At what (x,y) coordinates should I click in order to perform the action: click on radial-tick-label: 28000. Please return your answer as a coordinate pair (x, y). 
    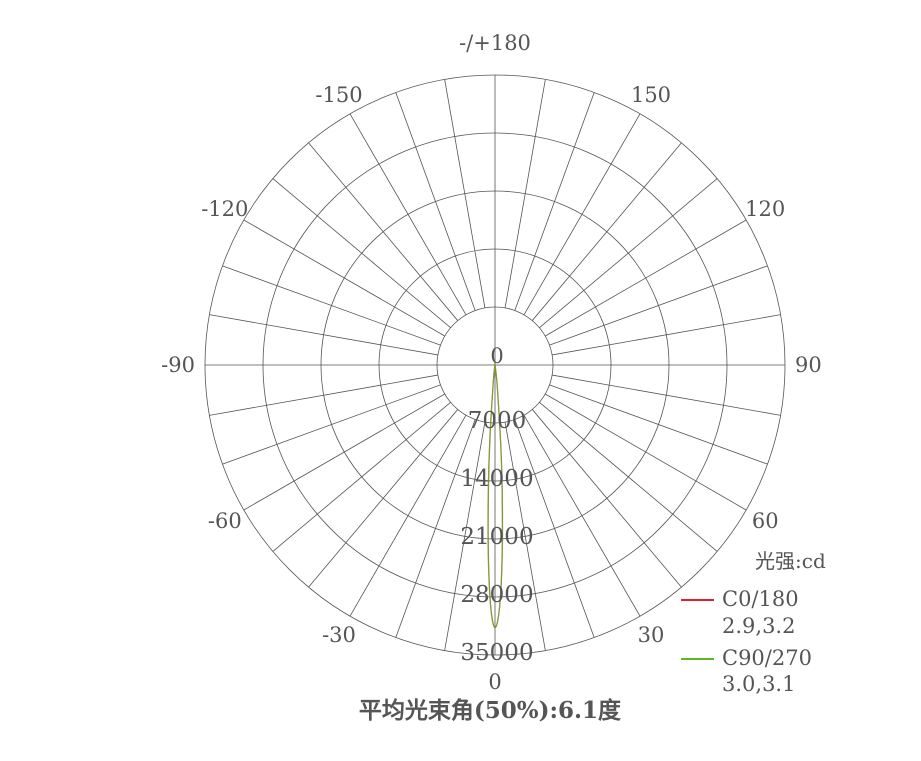
    Looking at the image, I should click on (496, 595).